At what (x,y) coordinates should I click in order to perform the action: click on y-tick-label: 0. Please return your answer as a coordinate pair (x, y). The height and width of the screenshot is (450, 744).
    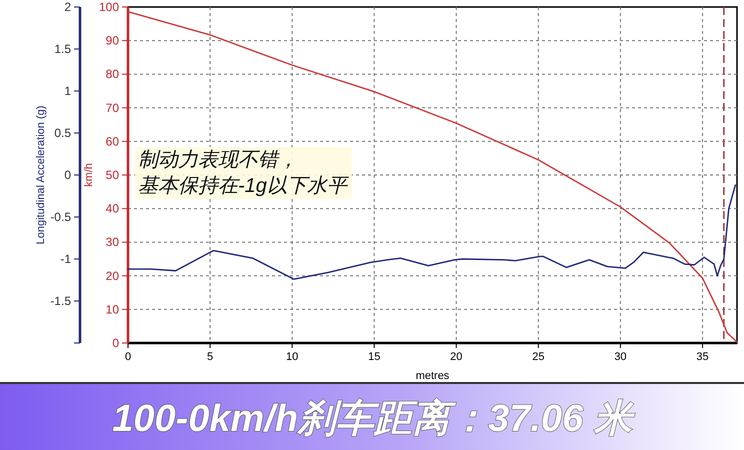
    Looking at the image, I should click on (116, 343).